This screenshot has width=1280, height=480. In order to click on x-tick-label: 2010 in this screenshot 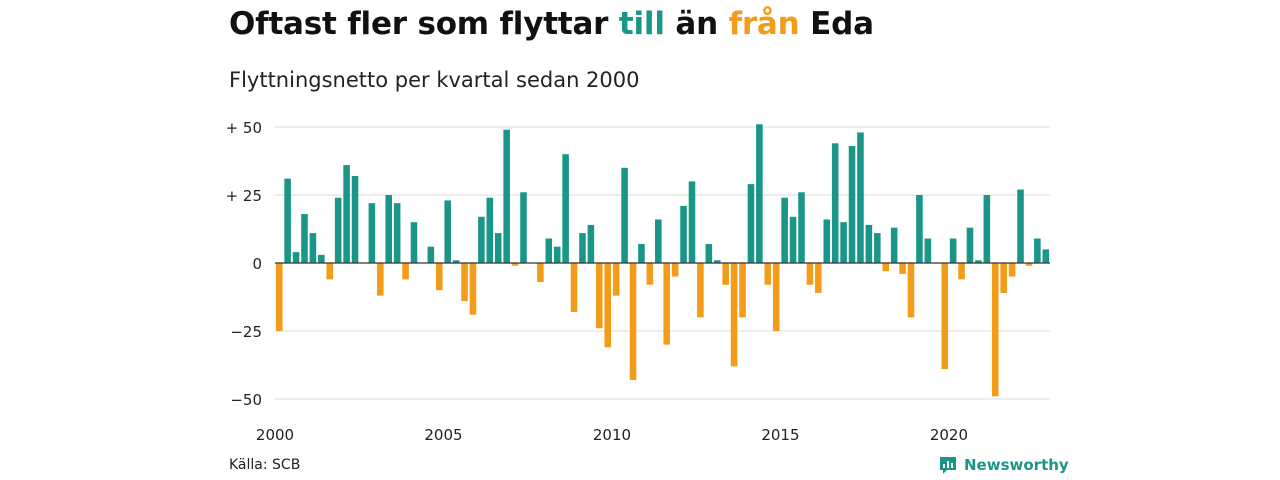, I will do `click(612, 435)`.